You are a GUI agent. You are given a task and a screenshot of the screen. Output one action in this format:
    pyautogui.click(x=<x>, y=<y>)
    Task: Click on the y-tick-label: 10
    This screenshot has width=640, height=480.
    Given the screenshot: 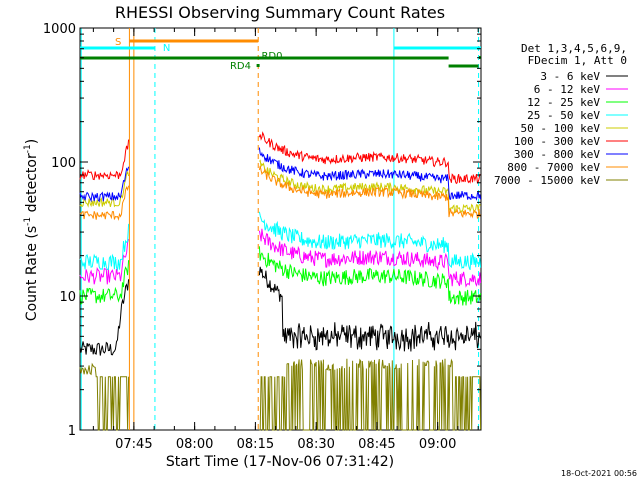 What is the action you would take?
    pyautogui.click(x=67, y=297)
    